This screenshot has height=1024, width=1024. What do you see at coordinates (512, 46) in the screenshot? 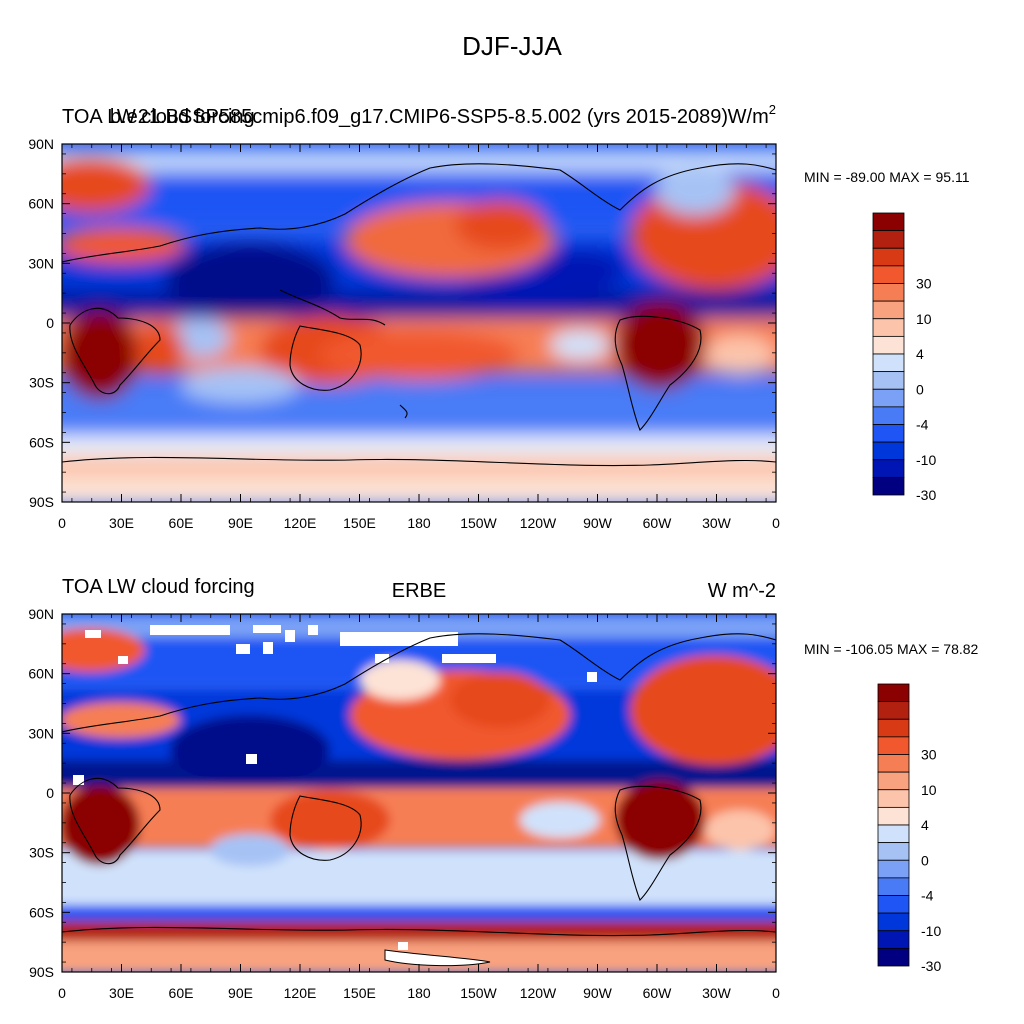
I see `figure-title: DJF-JJA` at bounding box center [512, 46].